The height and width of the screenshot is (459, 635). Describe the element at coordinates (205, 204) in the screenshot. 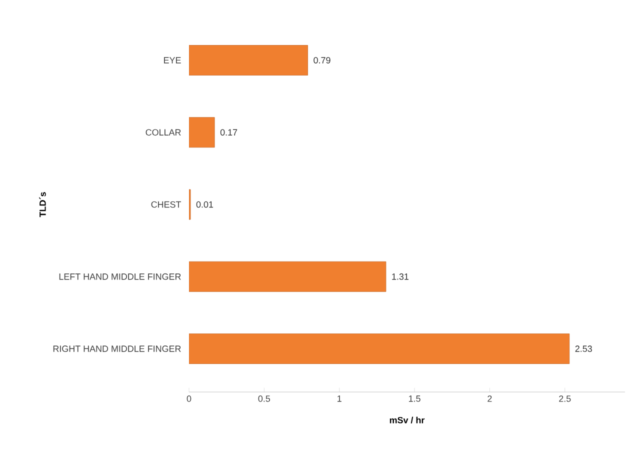

I see `data-label: 0.01` at that location.